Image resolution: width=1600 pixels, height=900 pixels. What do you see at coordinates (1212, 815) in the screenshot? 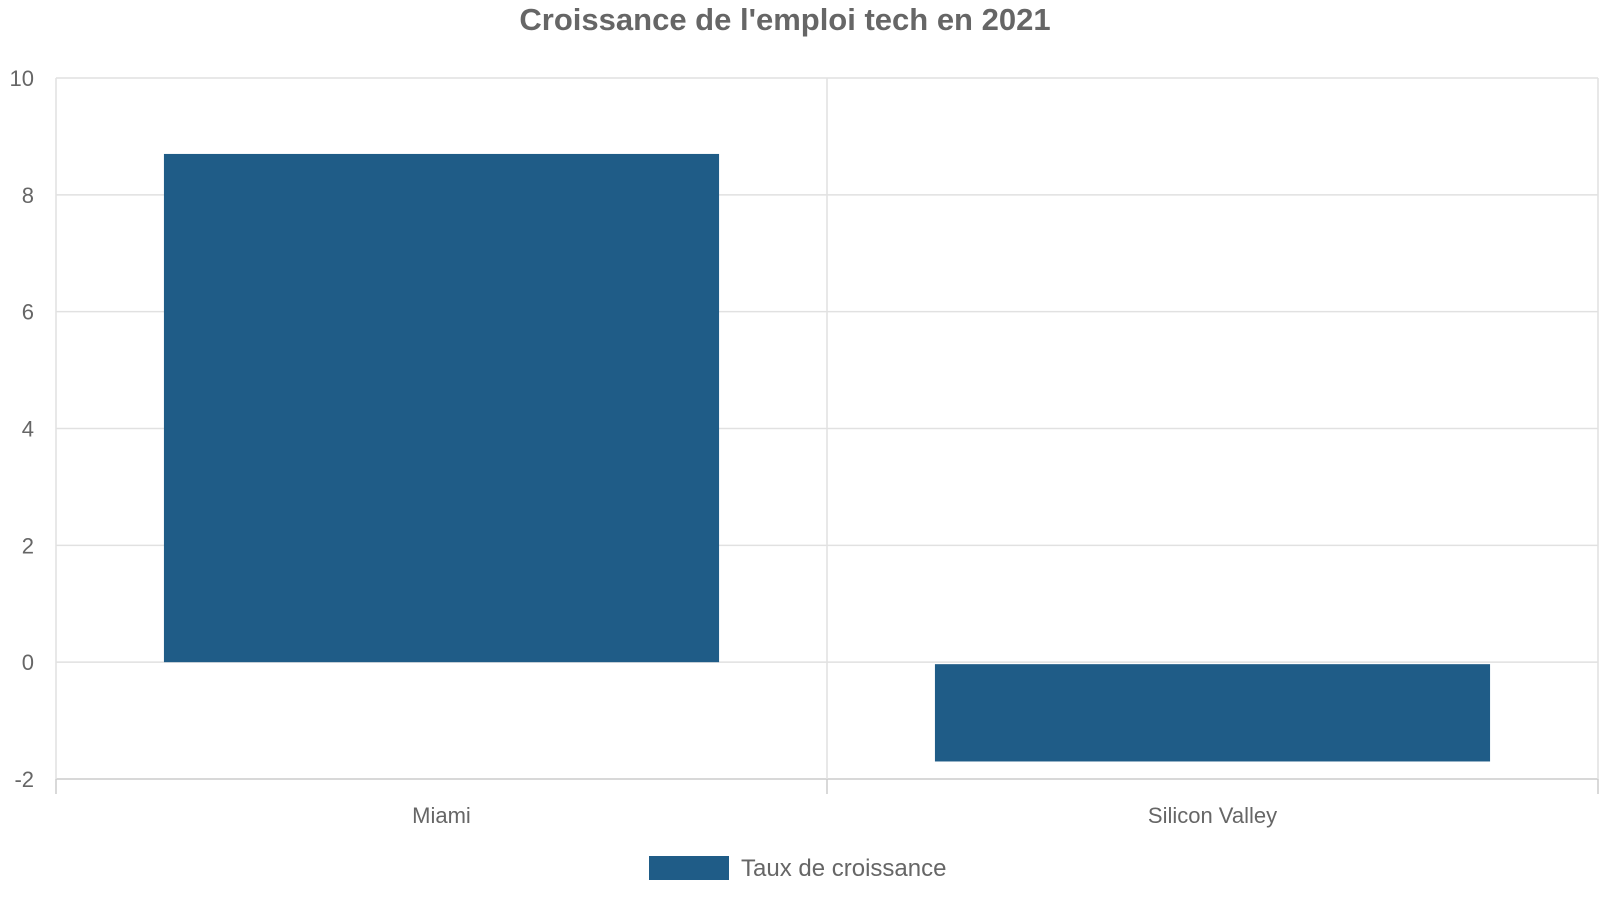
I see `x-tick-label: Silicon Valley` at bounding box center [1212, 815].